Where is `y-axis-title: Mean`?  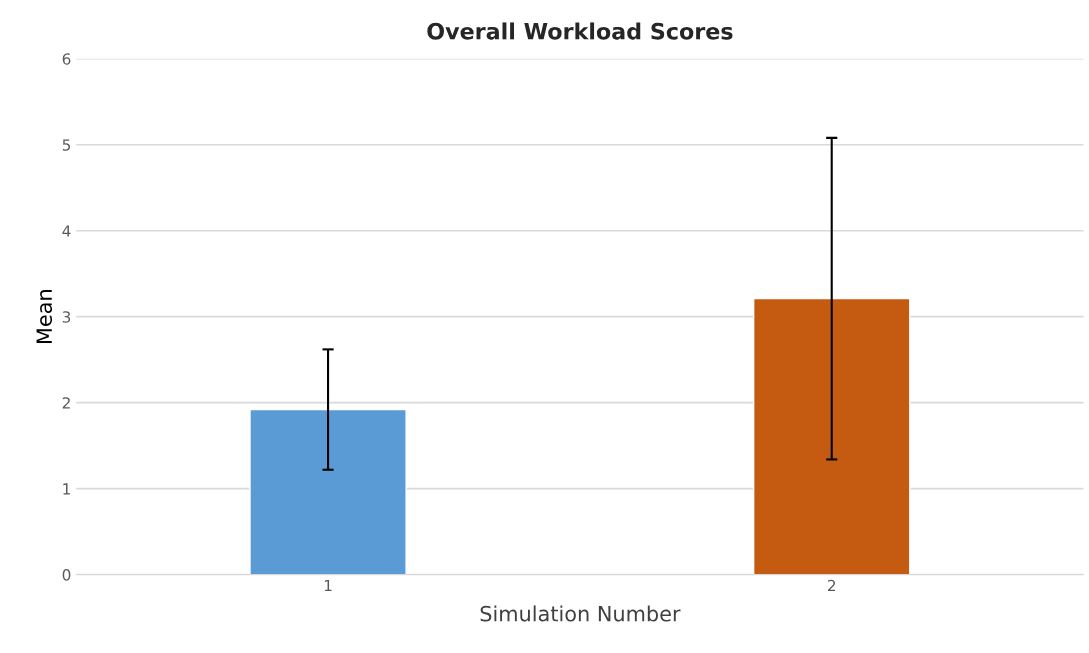
y-axis-title: Mean is located at coordinates (44, 317).